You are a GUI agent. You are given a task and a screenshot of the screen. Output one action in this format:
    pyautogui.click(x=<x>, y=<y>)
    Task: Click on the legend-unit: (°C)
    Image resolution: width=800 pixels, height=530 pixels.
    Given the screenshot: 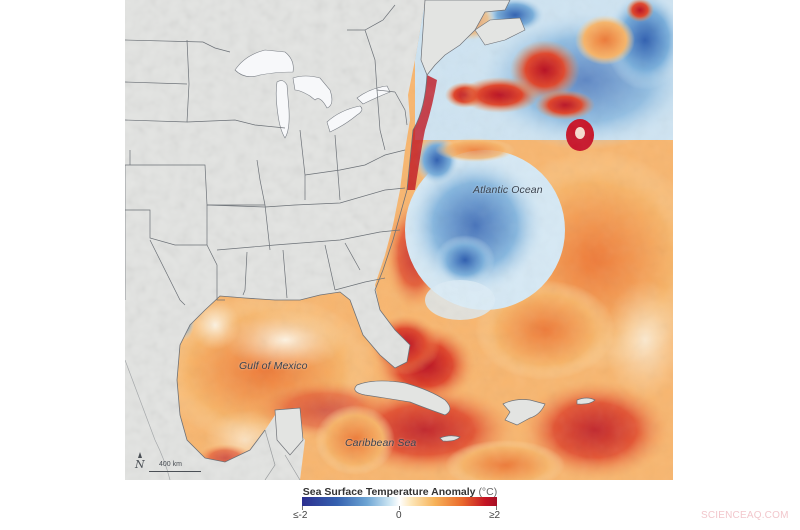 What is the action you would take?
    pyautogui.click(x=488, y=492)
    